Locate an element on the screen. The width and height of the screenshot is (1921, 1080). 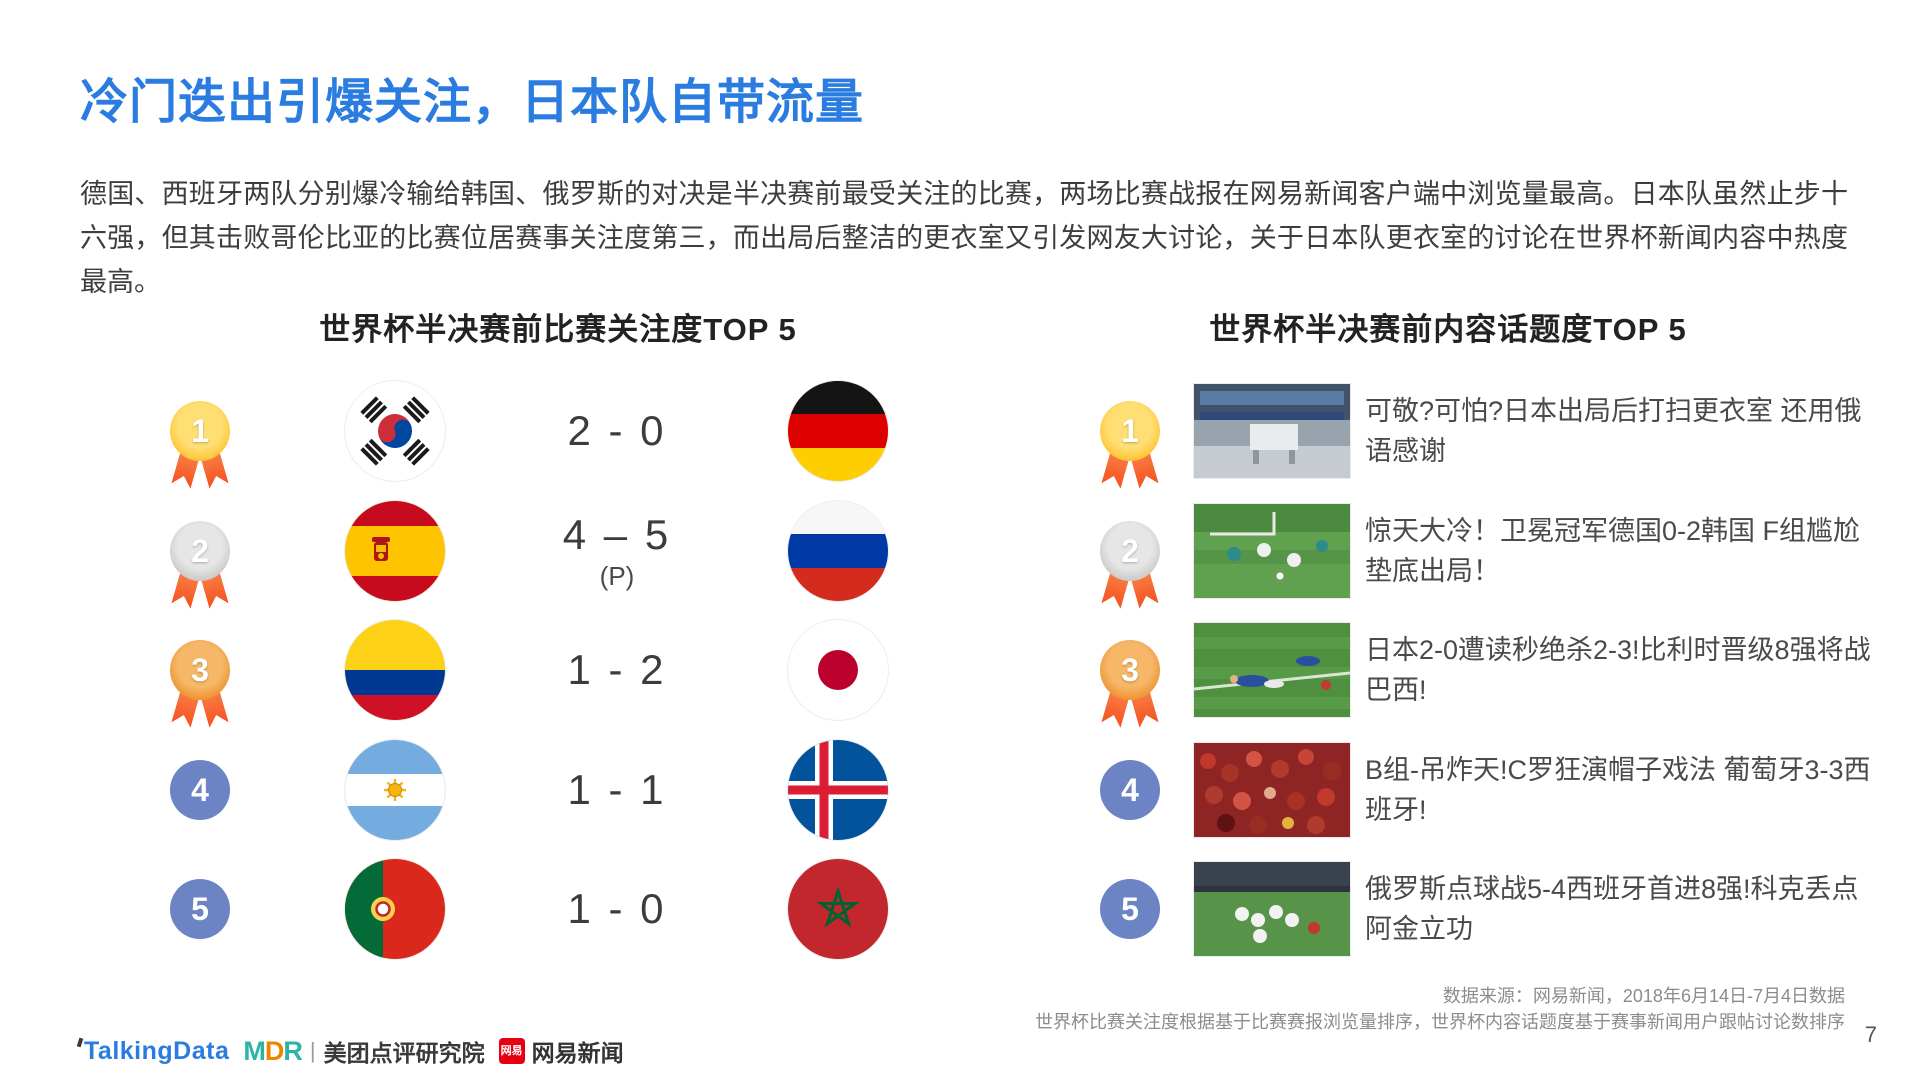
topic-headline: 日本2-0遭读秒绝杀2-3!比利时晋级8强将战巴西! is located at coordinates (1618, 670).